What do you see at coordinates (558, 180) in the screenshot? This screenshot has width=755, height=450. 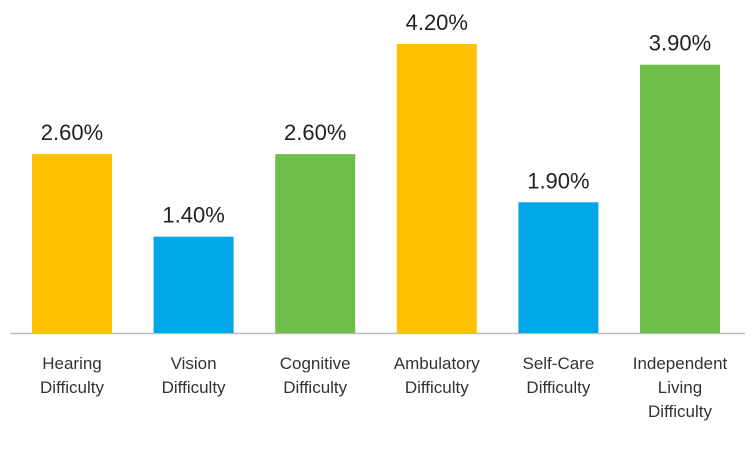 I see `value-label: 1.90%` at bounding box center [558, 180].